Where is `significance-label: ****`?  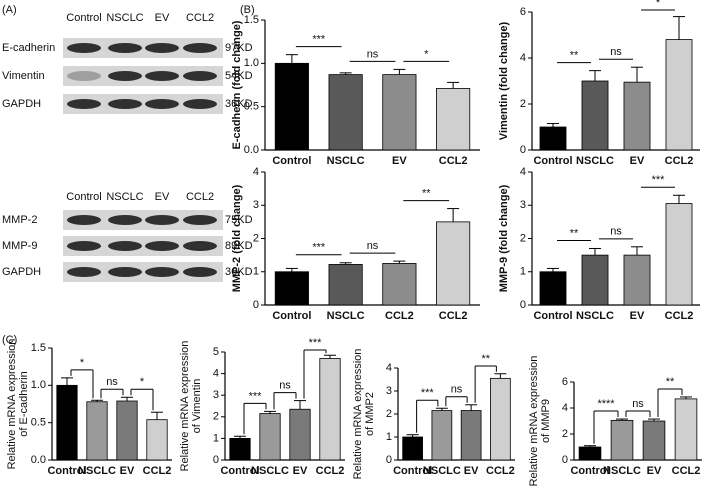
significance-label: **** is located at coordinates (606, 404).